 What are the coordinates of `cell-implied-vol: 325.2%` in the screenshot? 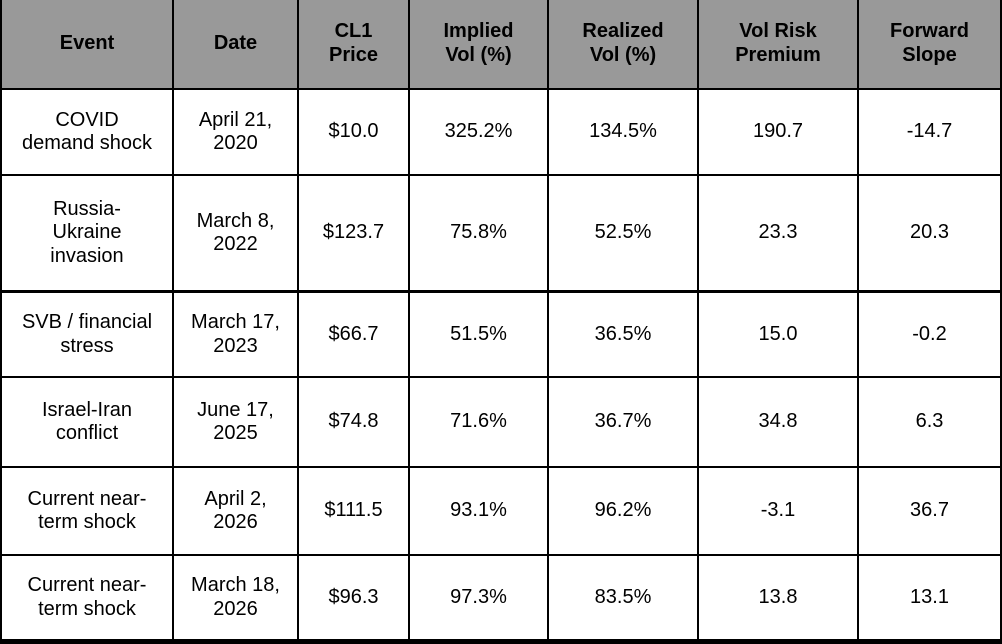 It's located at (478, 132).